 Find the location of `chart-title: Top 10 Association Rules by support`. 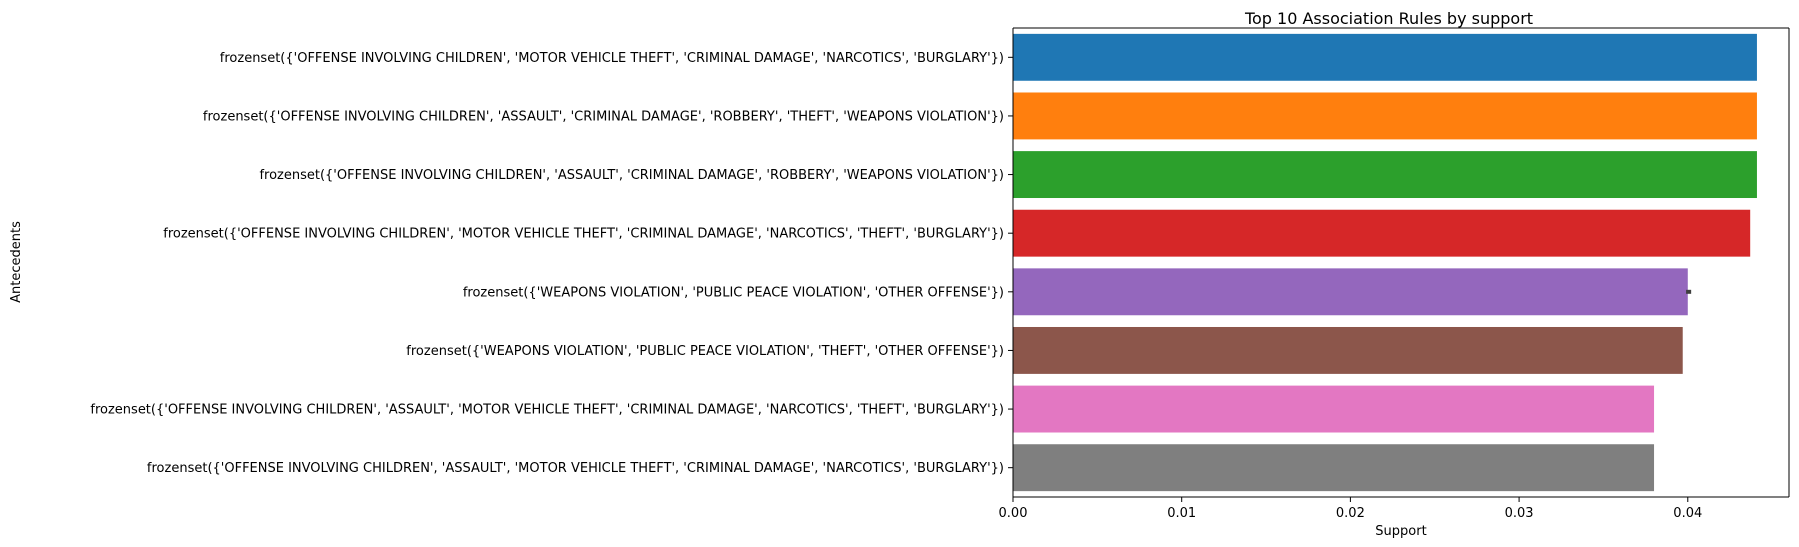

chart-title: Top 10 Association Rules by support is located at coordinates (1388, 18).